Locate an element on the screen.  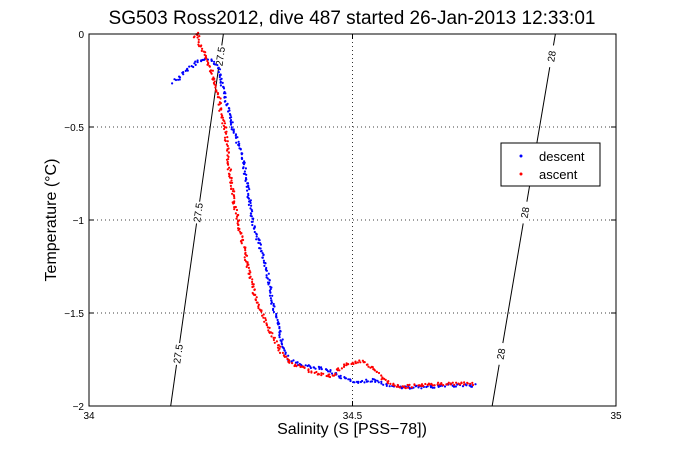
legend-ascent-marker is located at coordinates (521, 174).